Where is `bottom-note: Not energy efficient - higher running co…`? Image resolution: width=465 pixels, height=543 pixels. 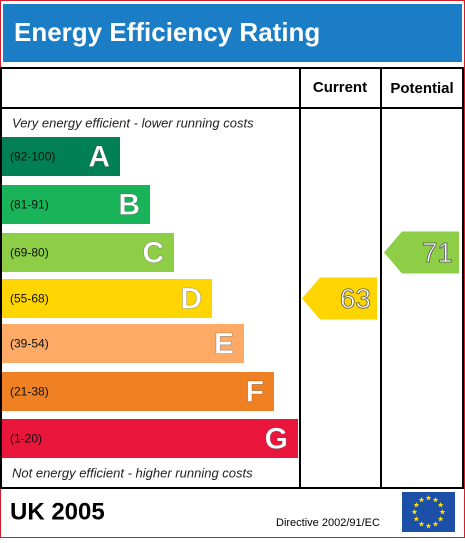 bottom-note: Not energy efficient - higher running co… is located at coordinates (132, 472).